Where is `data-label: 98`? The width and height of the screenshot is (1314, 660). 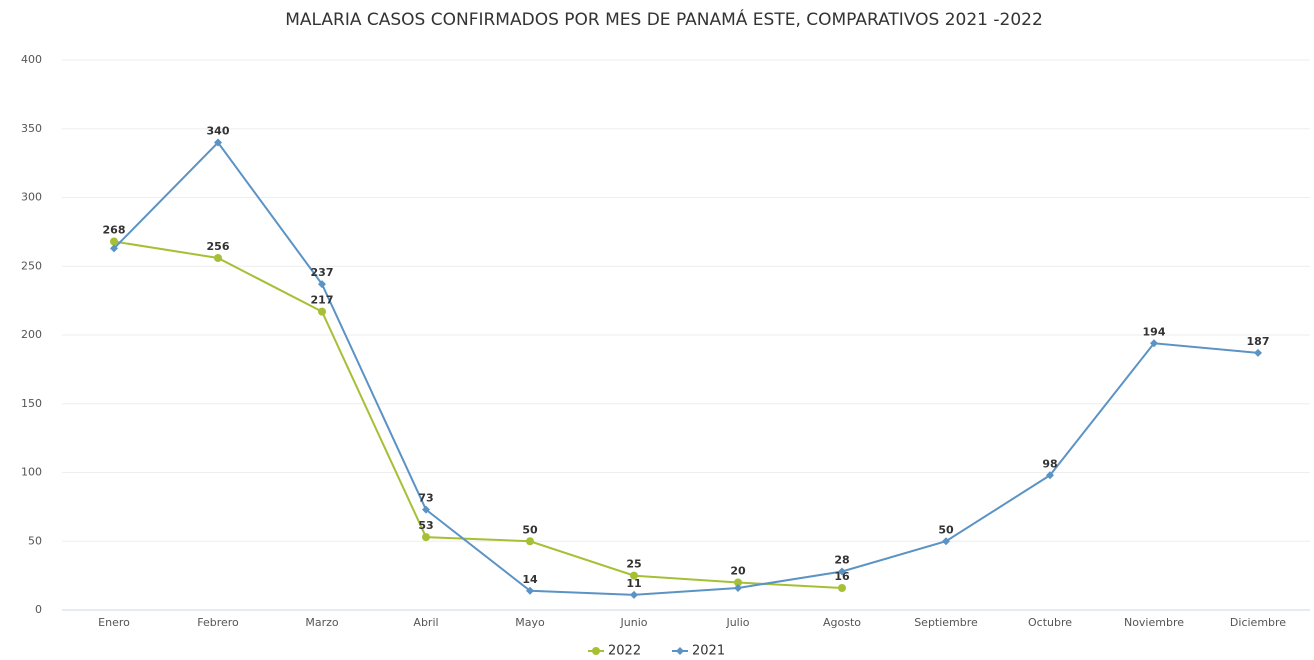 data-label: 98 is located at coordinates (1049, 463).